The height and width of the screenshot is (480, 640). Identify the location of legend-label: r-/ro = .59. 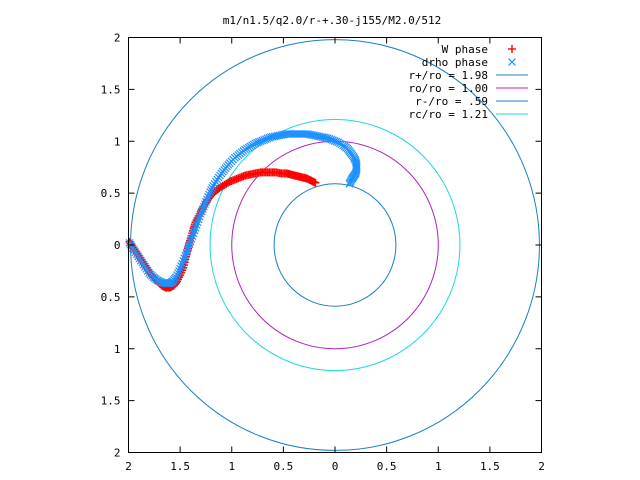
(451, 101).